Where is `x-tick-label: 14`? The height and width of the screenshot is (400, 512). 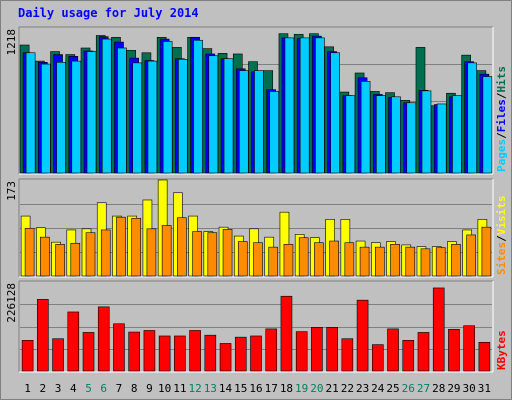
x-tick-label: 14 is located at coordinates (226, 388).